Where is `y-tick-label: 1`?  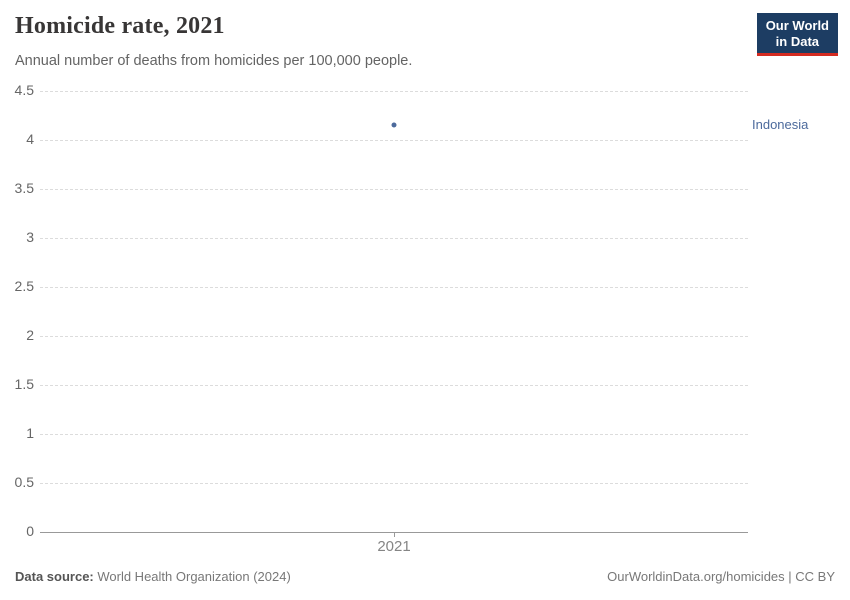
y-tick-label: 1 is located at coordinates (30, 433).